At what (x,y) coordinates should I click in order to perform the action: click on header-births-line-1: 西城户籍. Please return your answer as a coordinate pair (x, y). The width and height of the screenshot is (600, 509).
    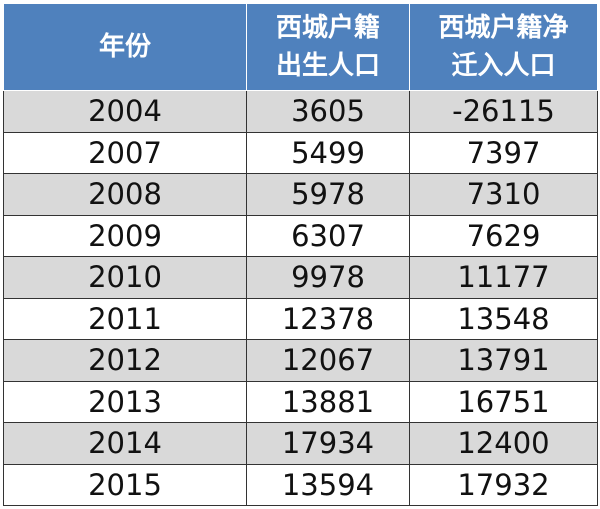
    Looking at the image, I should click on (327, 28).